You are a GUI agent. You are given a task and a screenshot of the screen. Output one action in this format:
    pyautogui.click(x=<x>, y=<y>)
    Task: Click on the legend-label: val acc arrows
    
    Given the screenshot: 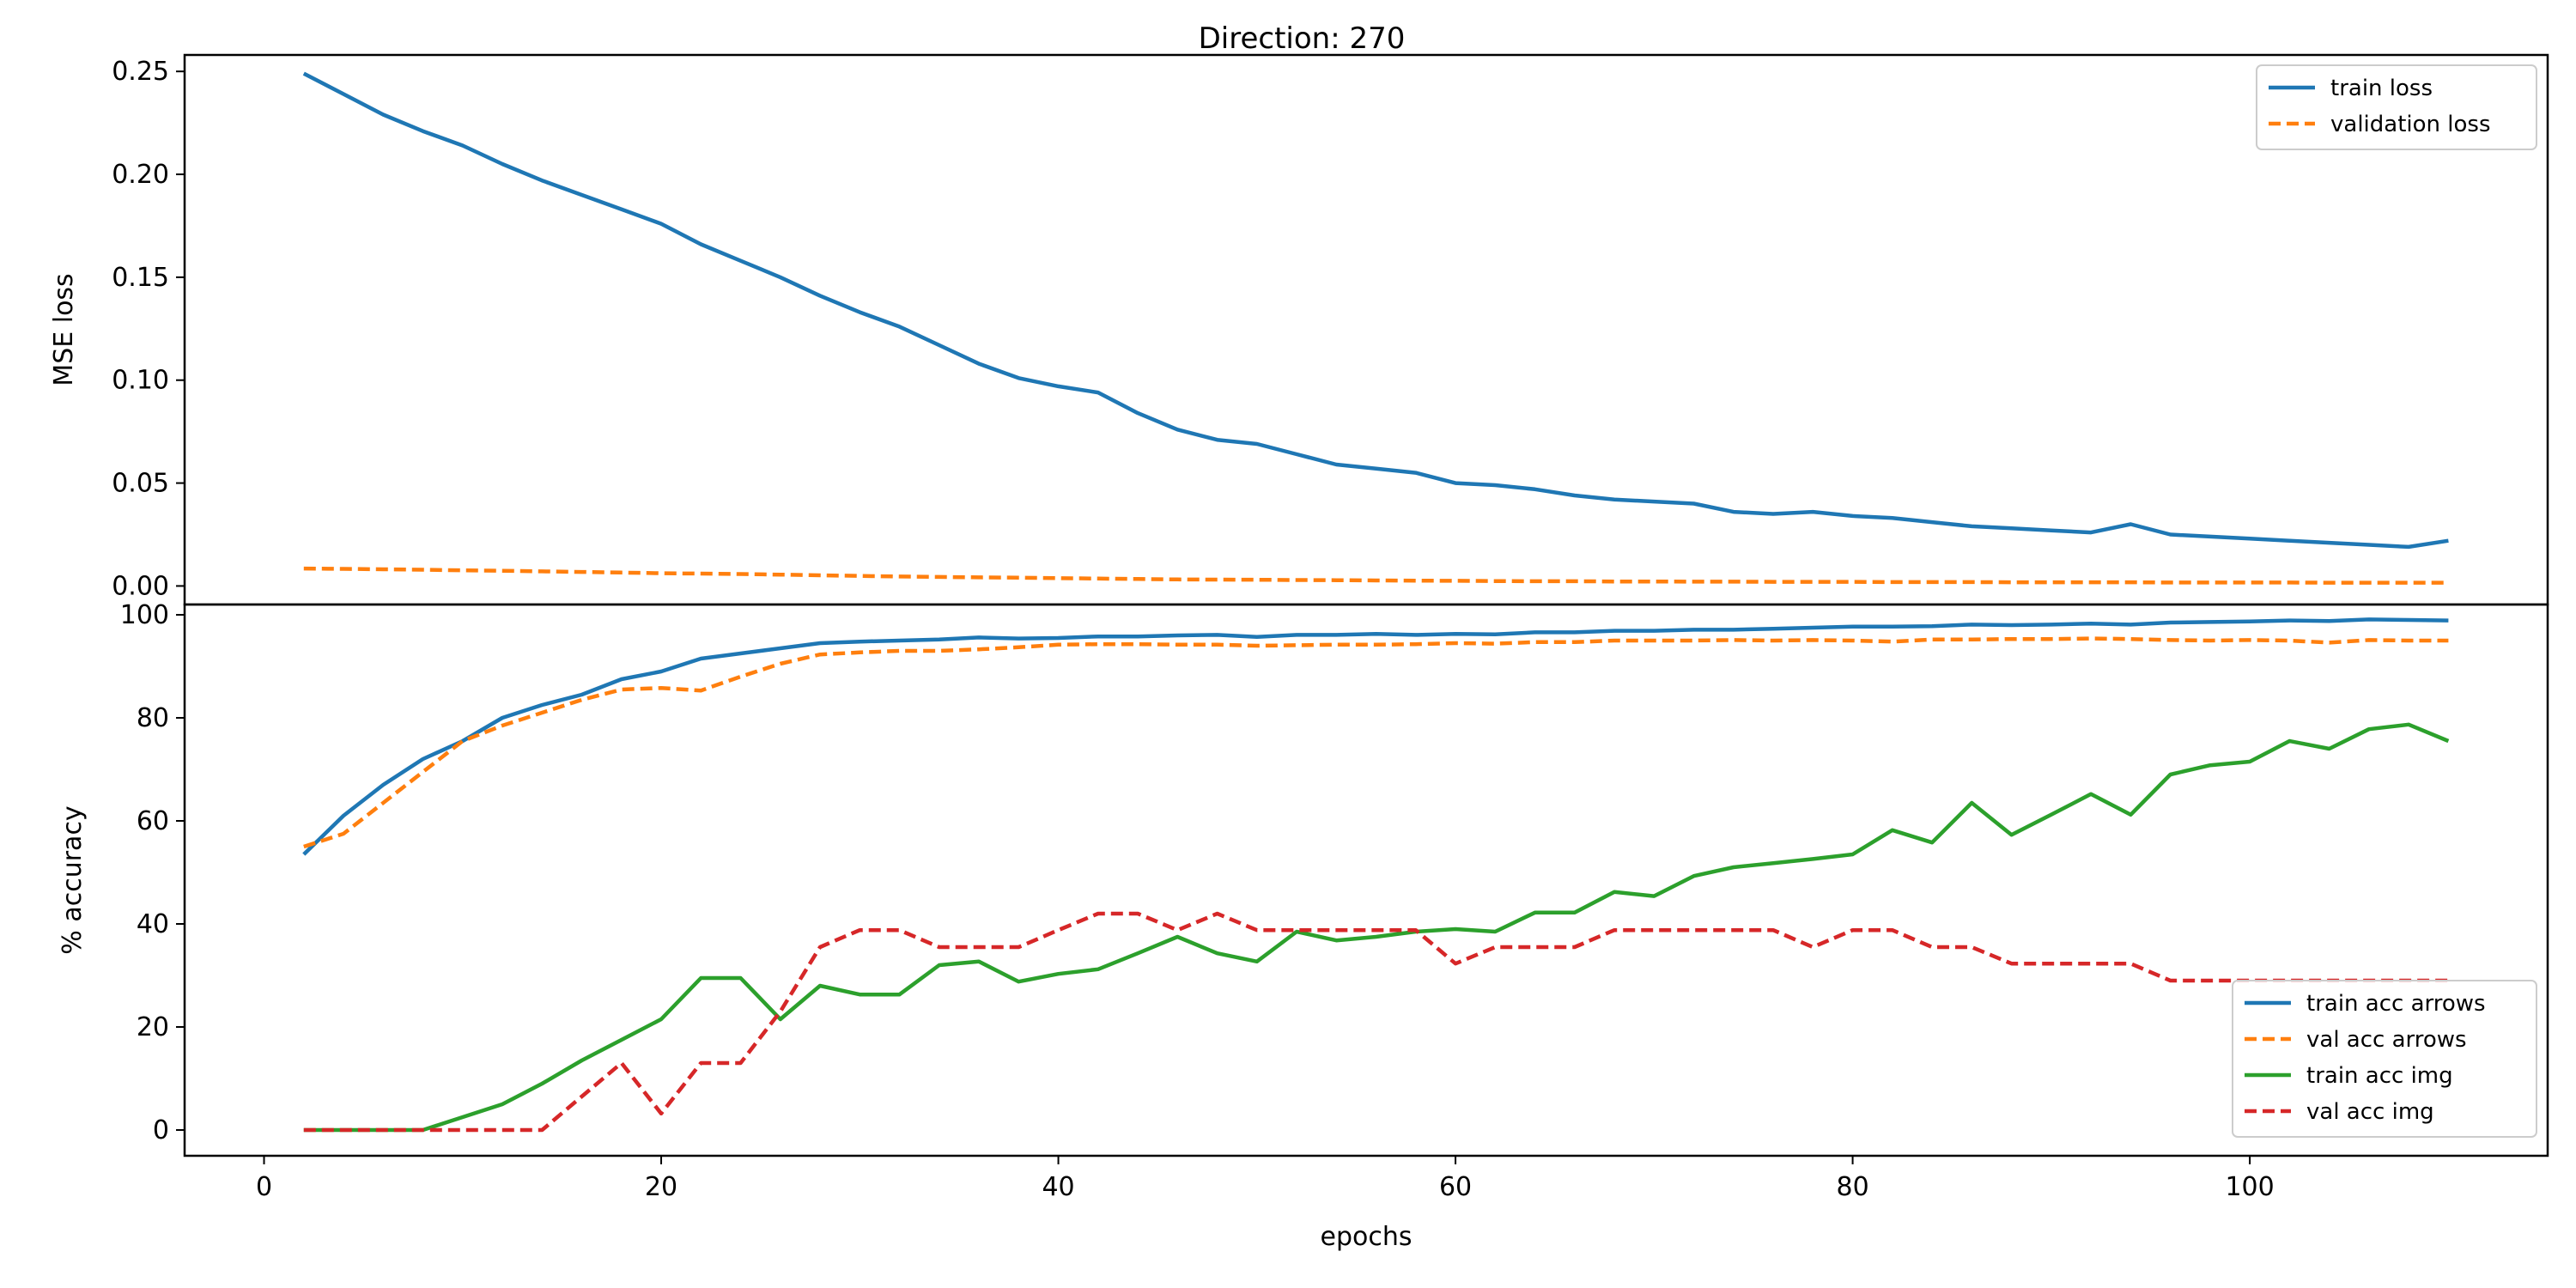 What is the action you would take?
    pyautogui.click(x=2386, y=1040)
    